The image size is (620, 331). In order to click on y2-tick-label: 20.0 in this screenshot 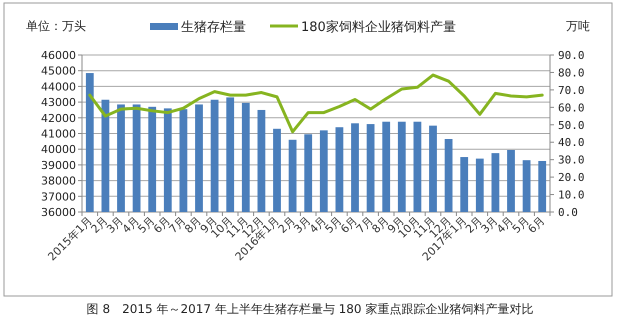, I will do `click(571, 177)`.